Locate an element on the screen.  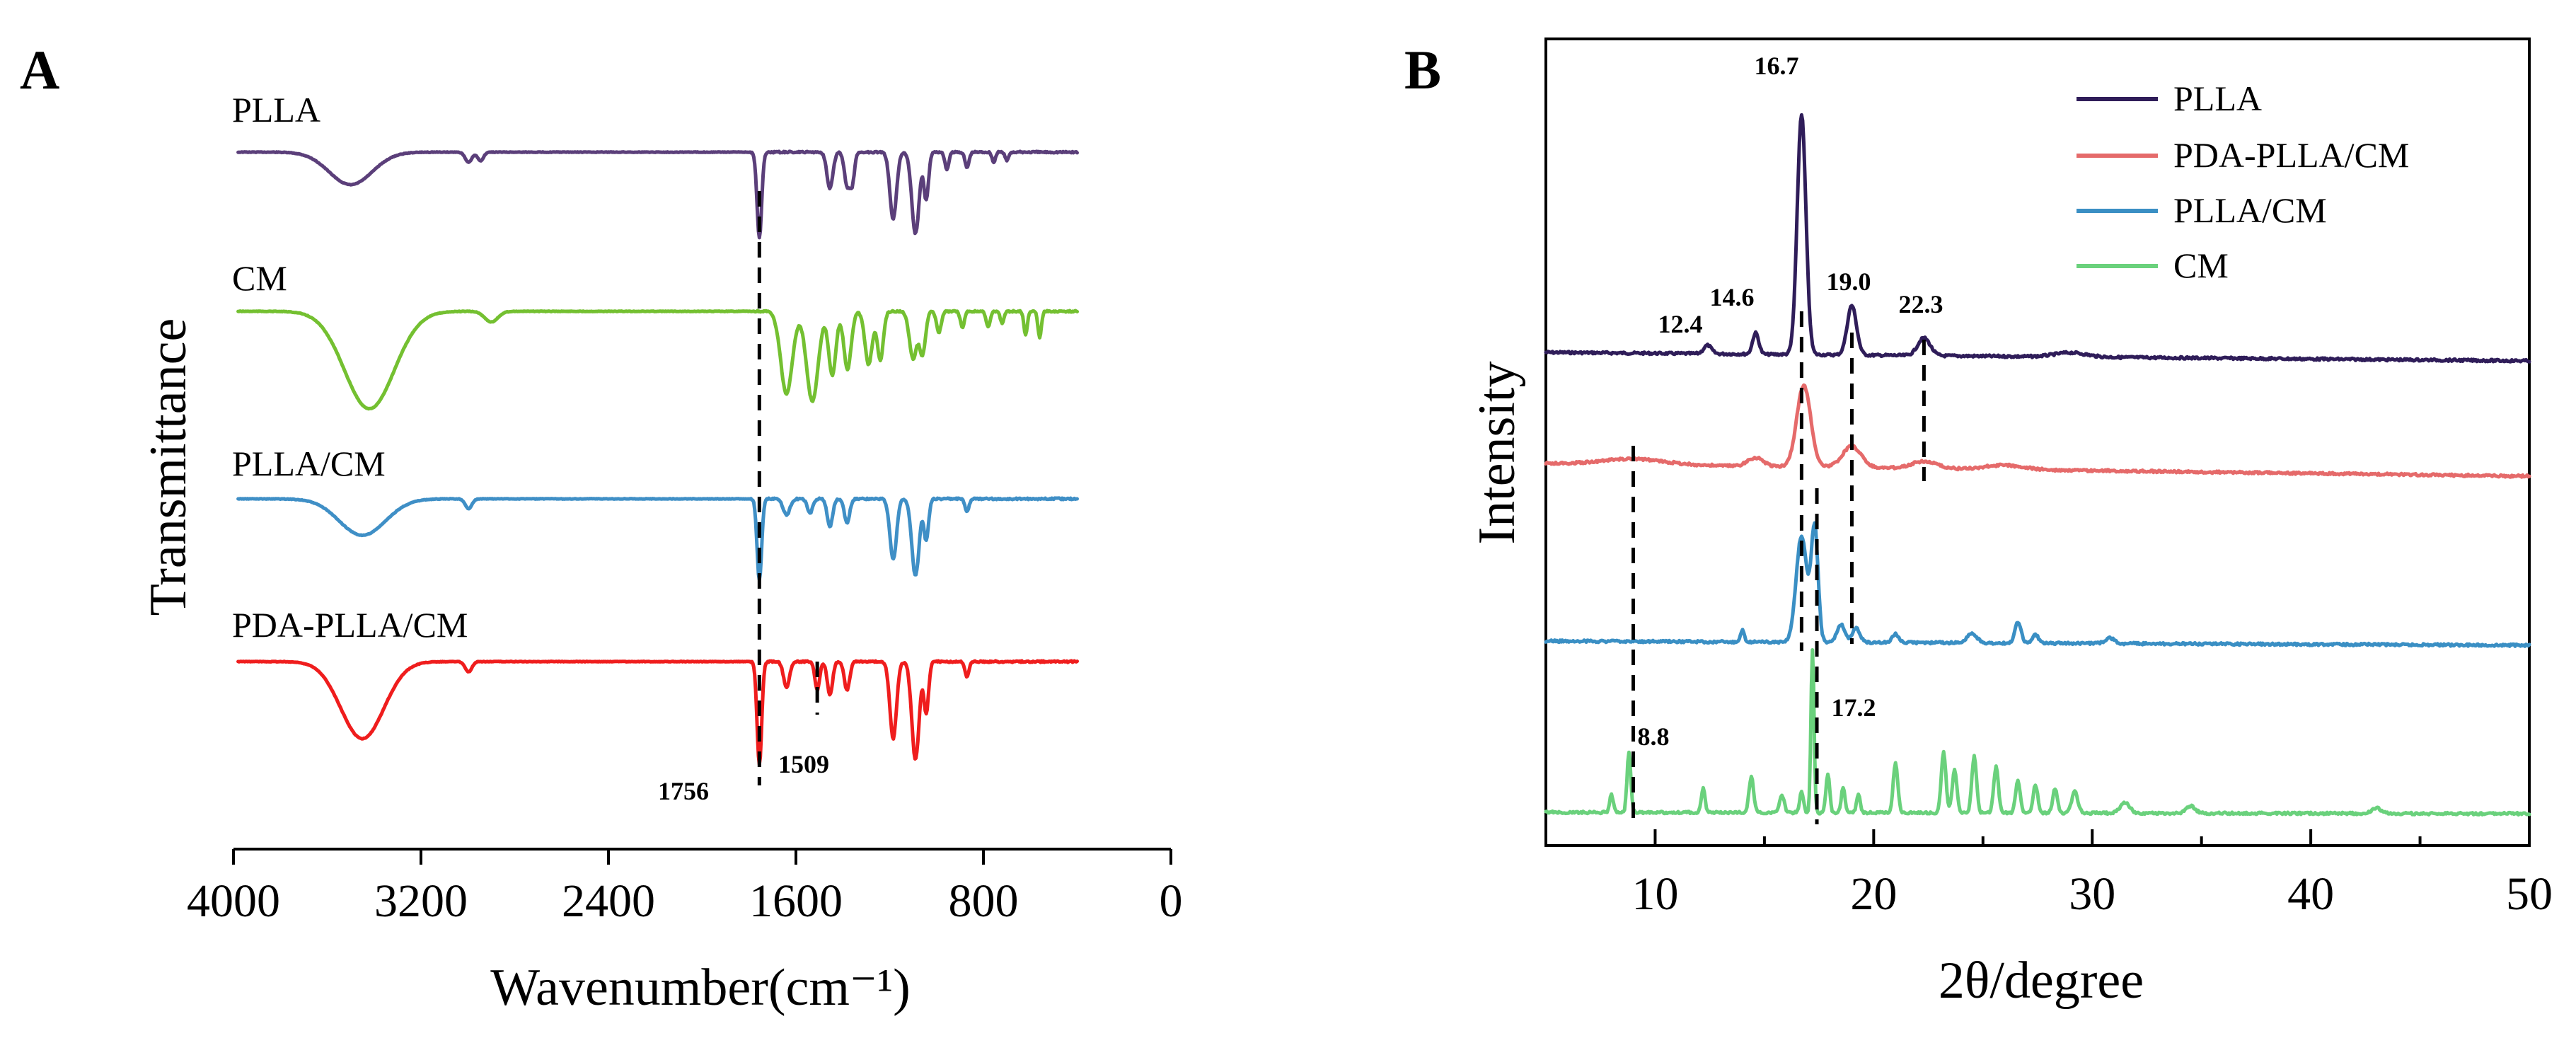
b-legend: PLLA PDA-PLLA/CM PLLA/CM CM is located at coordinates (2243, 182).